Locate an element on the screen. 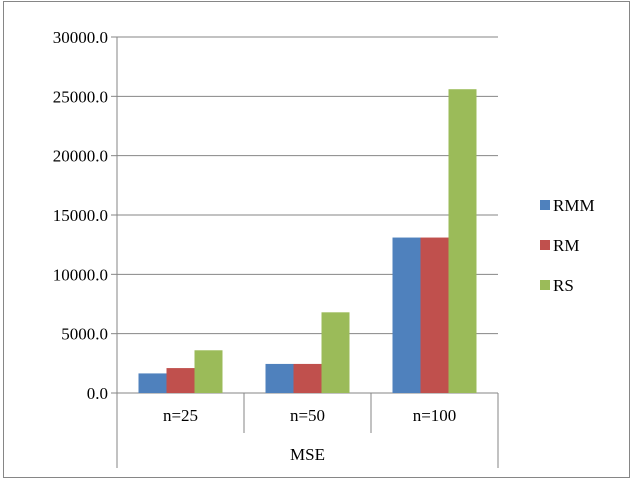 This screenshot has height=480, width=633. bar-rs-n50 is located at coordinates (335, 352).